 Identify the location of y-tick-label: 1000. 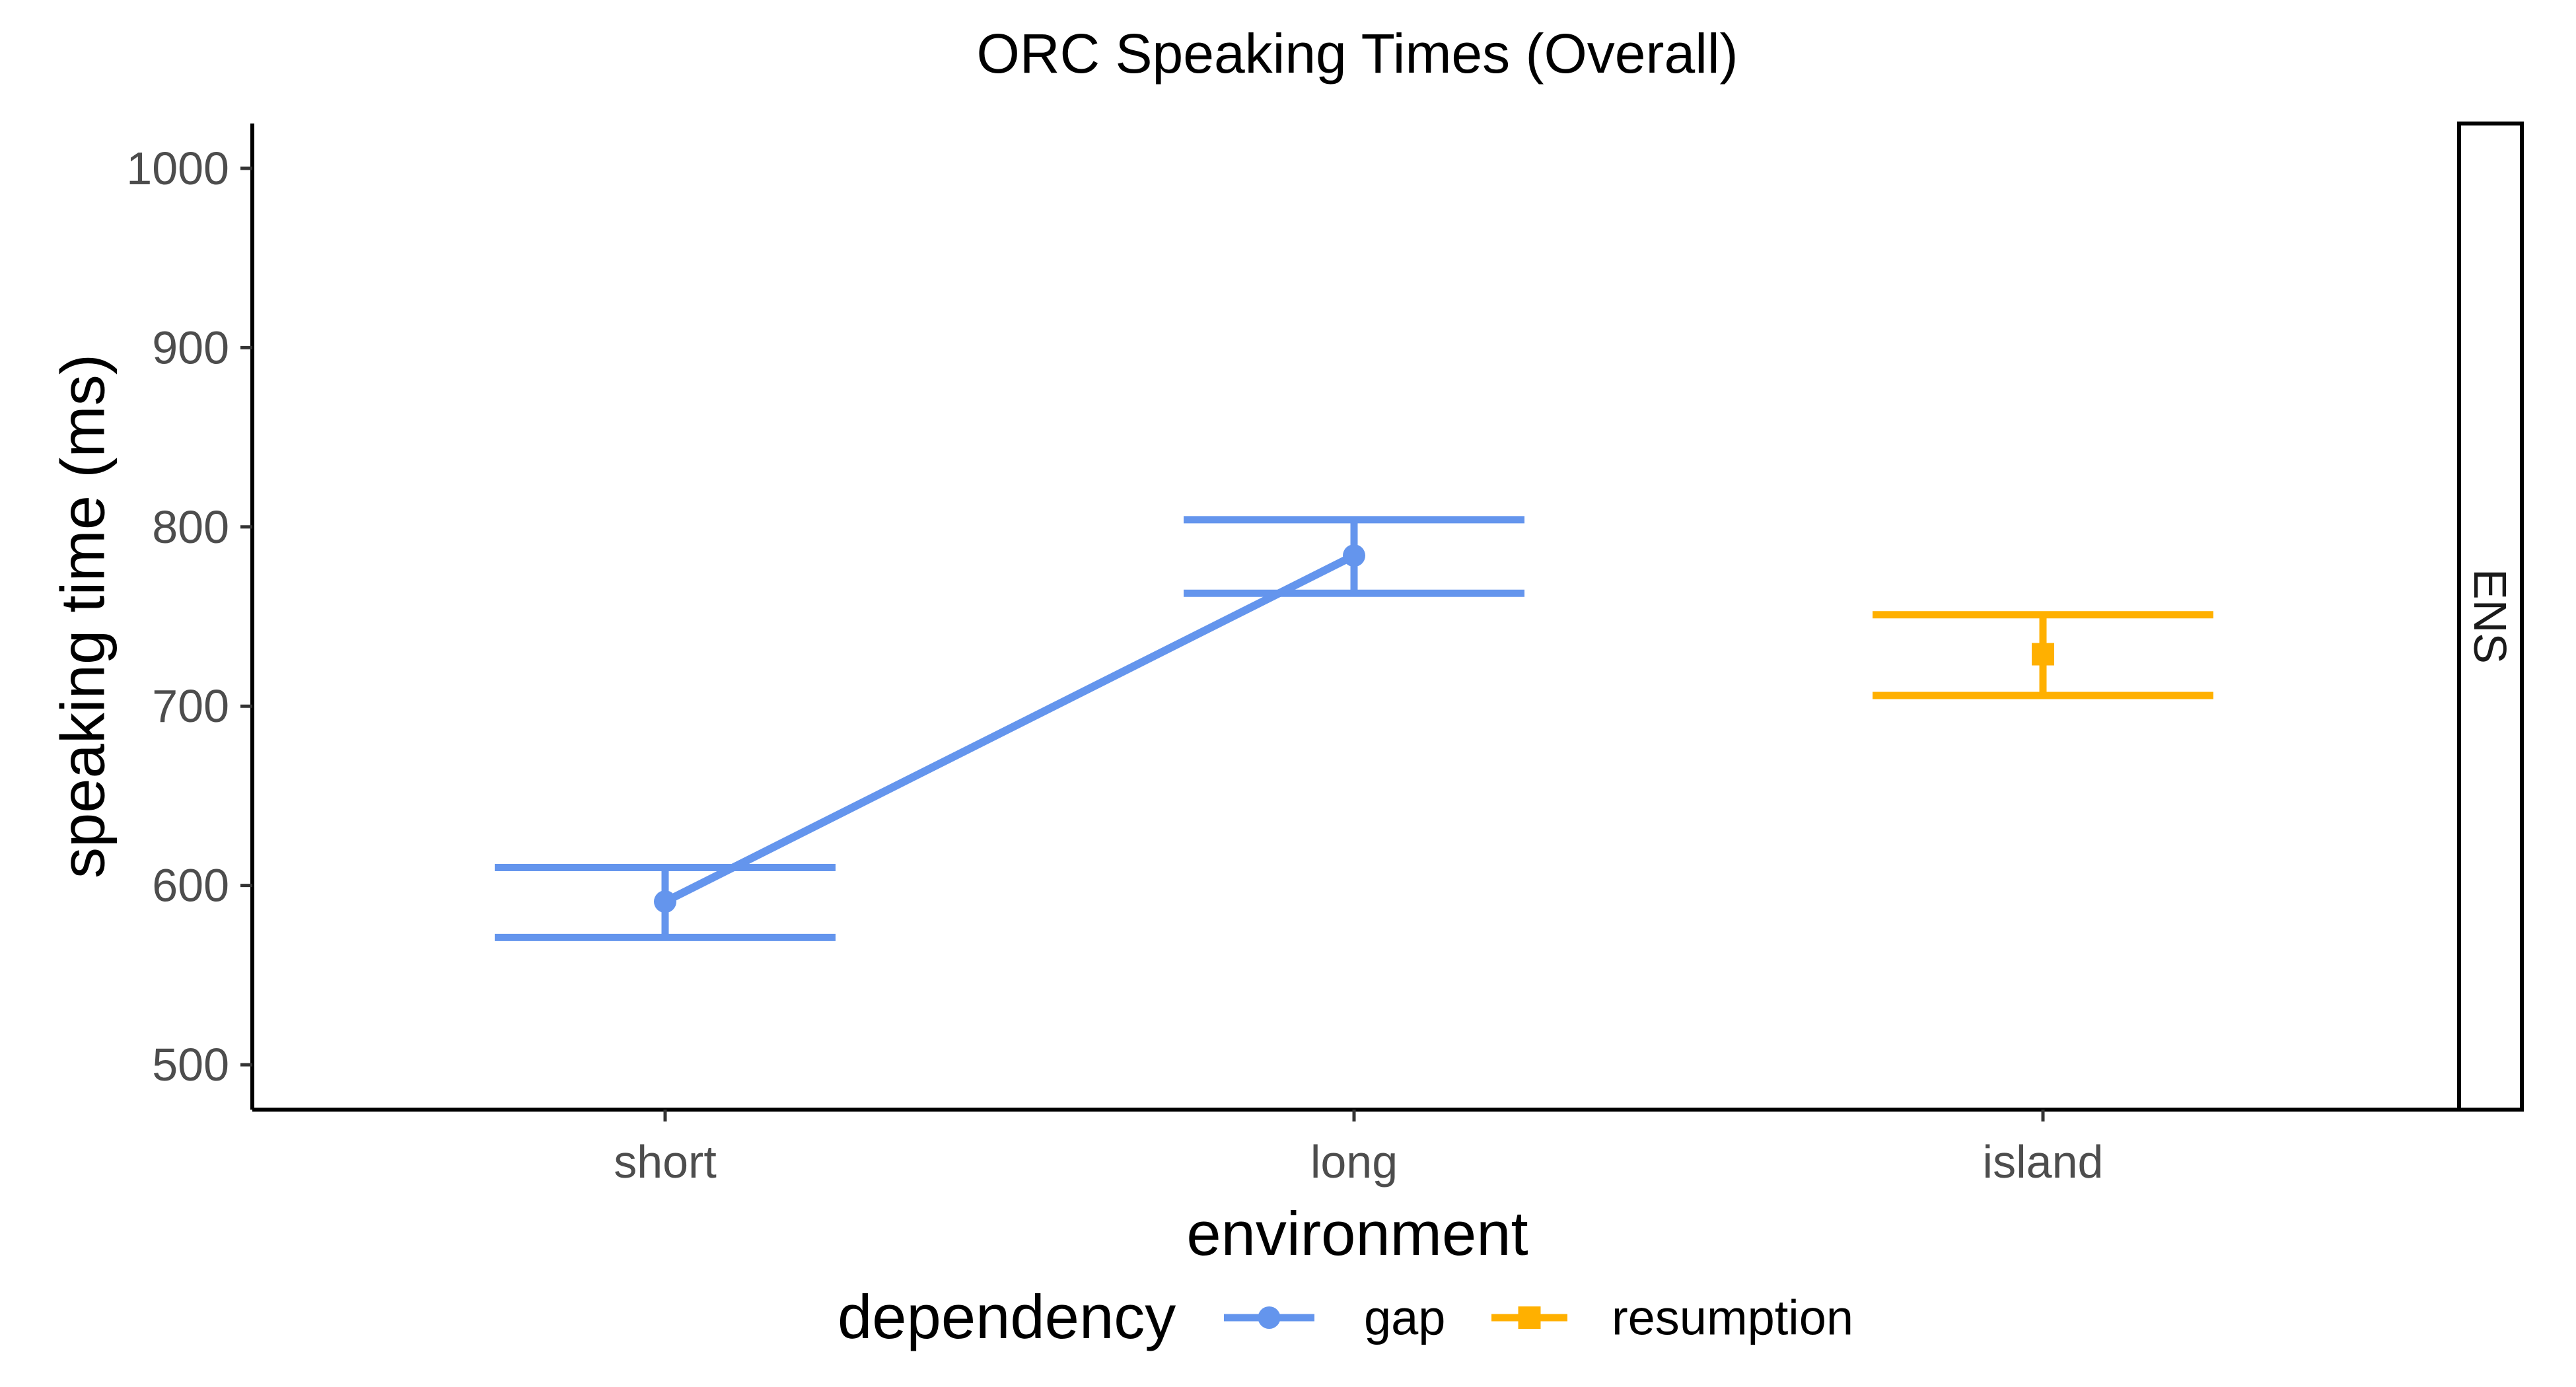
(177, 168).